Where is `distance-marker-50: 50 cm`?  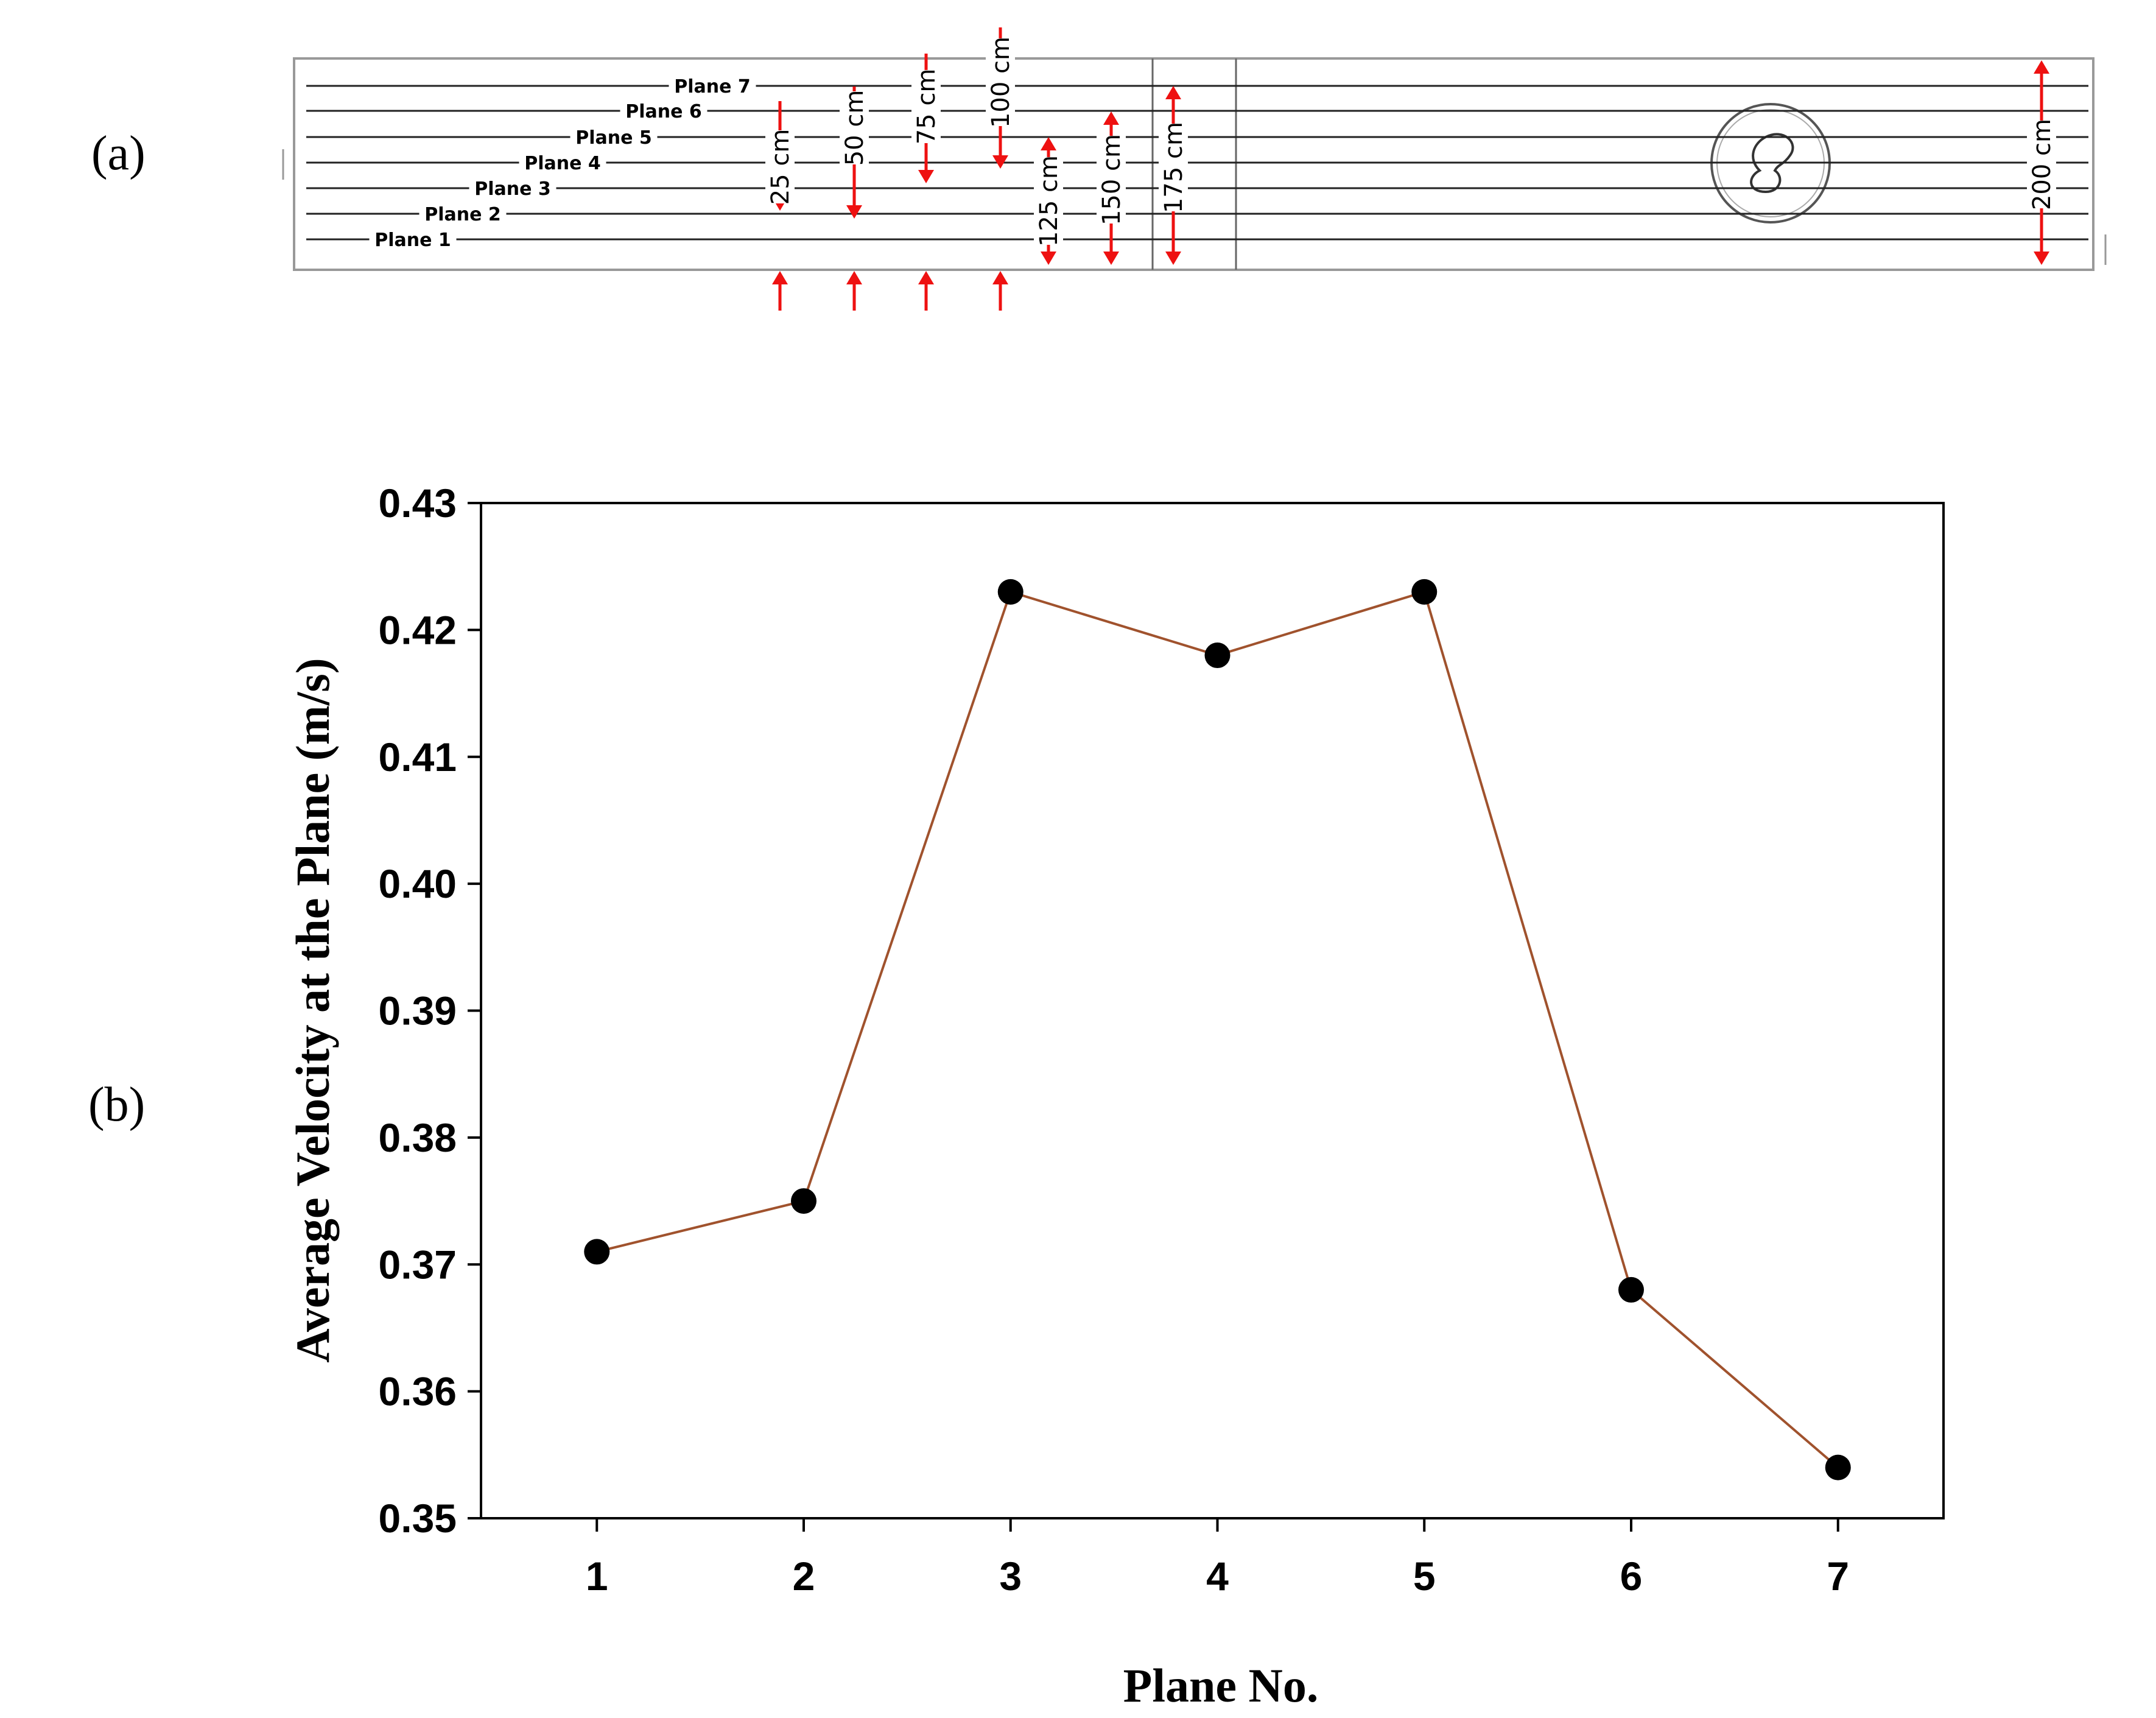
distance-marker-50: 50 cm is located at coordinates (854, 199).